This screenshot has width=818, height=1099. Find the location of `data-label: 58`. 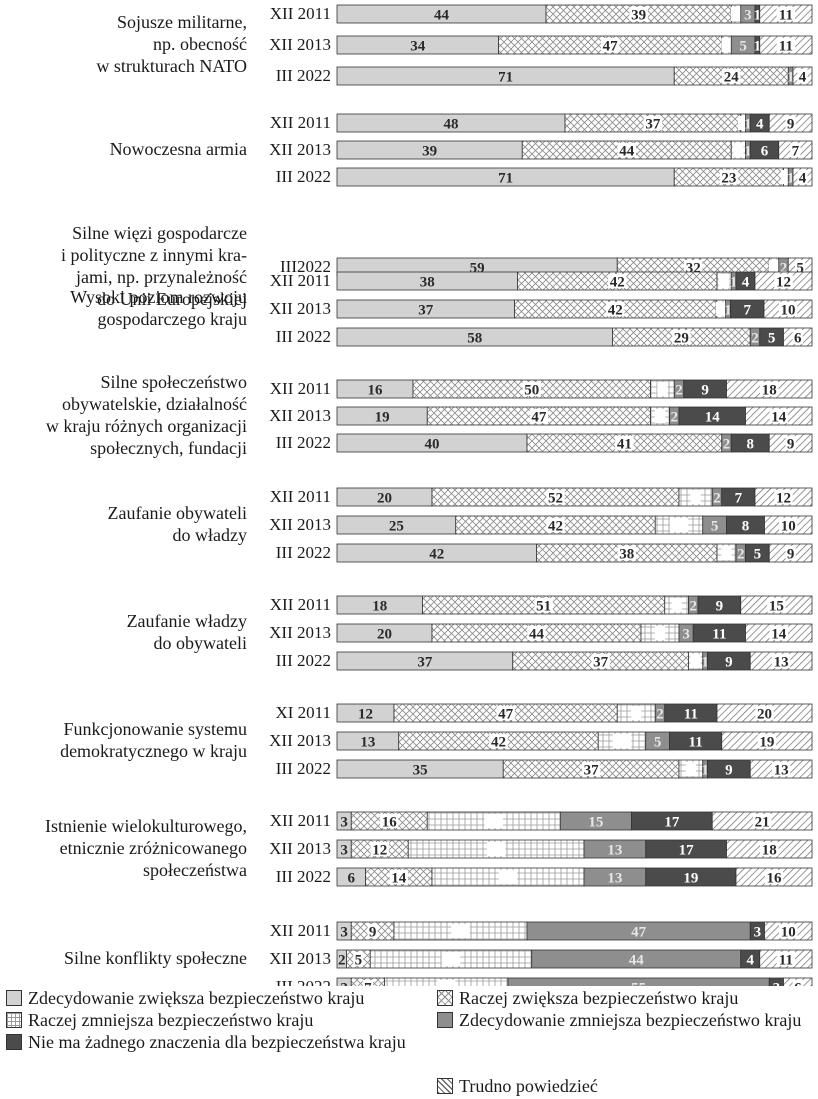

data-label: 58 is located at coordinates (474, 339).